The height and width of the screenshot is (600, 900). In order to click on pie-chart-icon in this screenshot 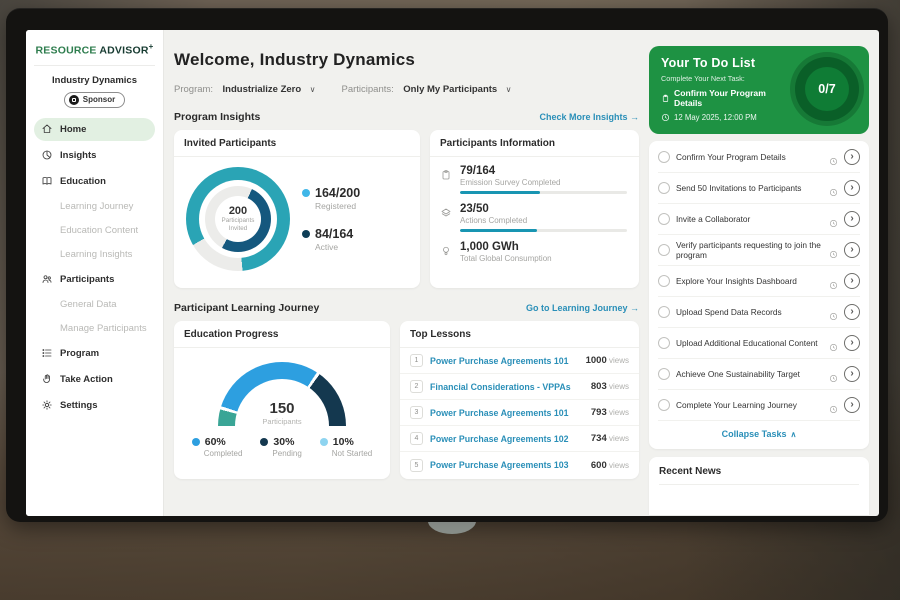, I will do `click(47, 155)`.